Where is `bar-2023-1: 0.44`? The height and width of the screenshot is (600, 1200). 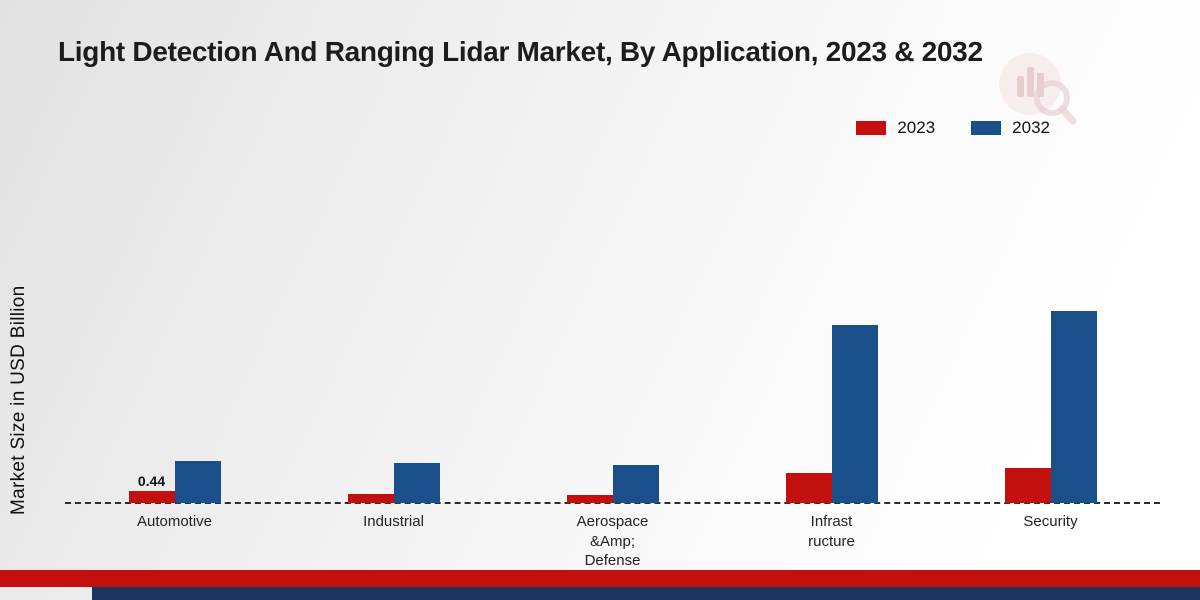 bar-2023-1: 0.44 is located at coordinates (151, 488).